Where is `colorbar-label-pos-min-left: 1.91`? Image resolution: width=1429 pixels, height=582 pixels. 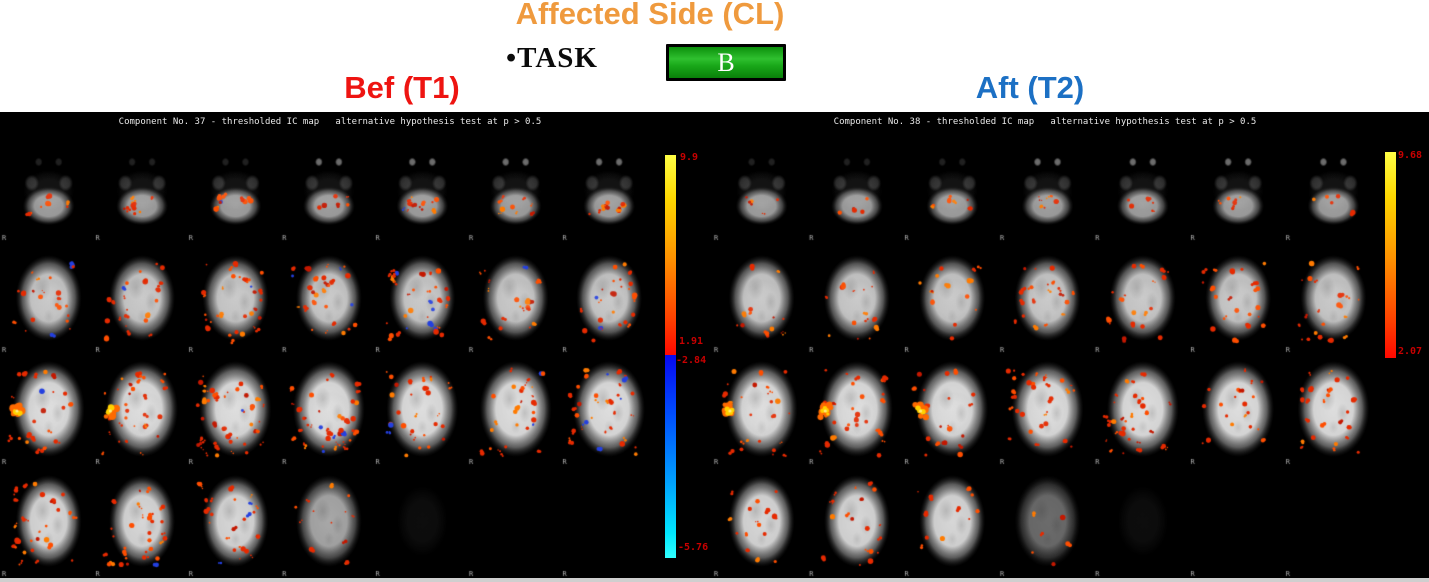 colorbar-label-pos-min-left: 1.91 is located at coordinates (691, 341).